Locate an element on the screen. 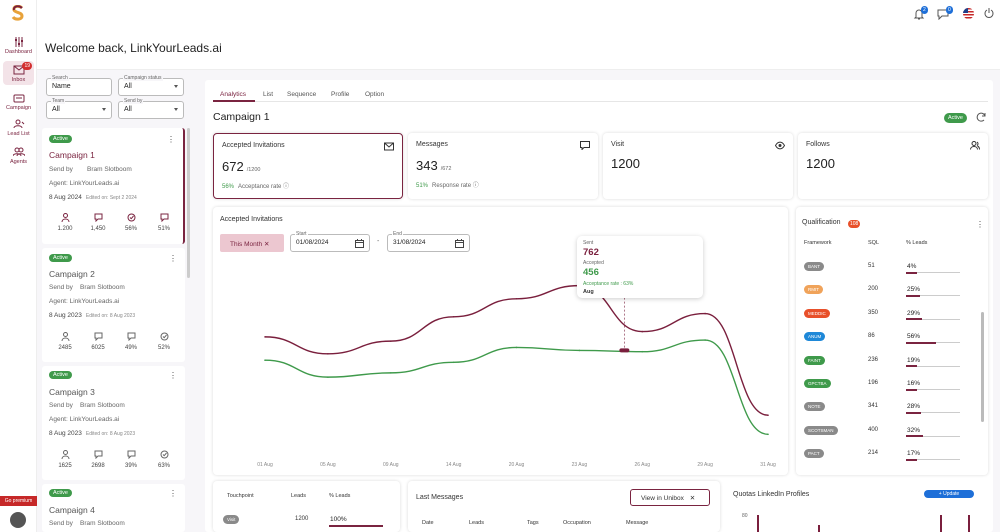 The image size is (1000, 532). start-date-input: Start 01/08/2024 is located at coordinates (330, 241).